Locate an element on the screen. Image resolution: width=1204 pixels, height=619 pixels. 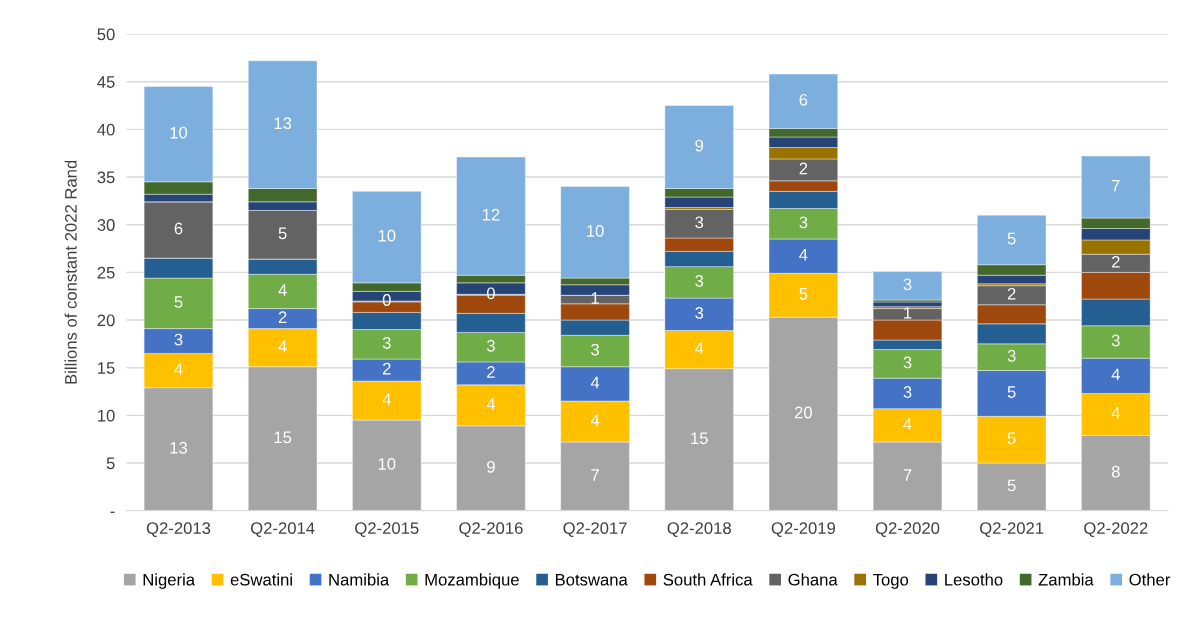
y-tick-label: 35 is located at coordinates (106, 177).